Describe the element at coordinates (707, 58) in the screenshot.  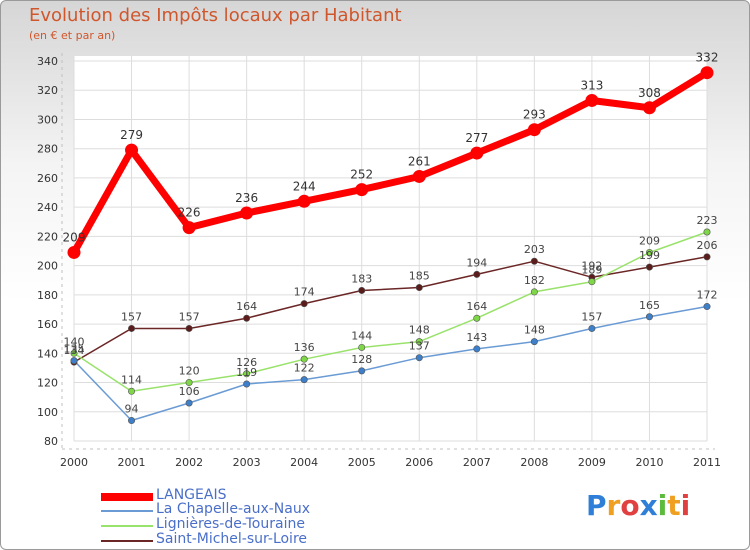
I see `data-label: 332` at that location.